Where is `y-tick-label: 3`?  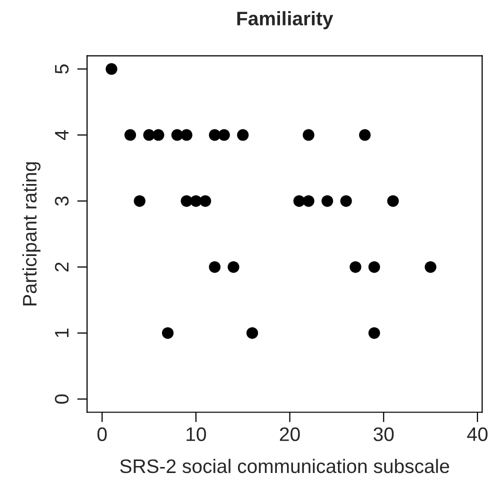
y-tick-label: 3 is located at coordinates (61, 201).